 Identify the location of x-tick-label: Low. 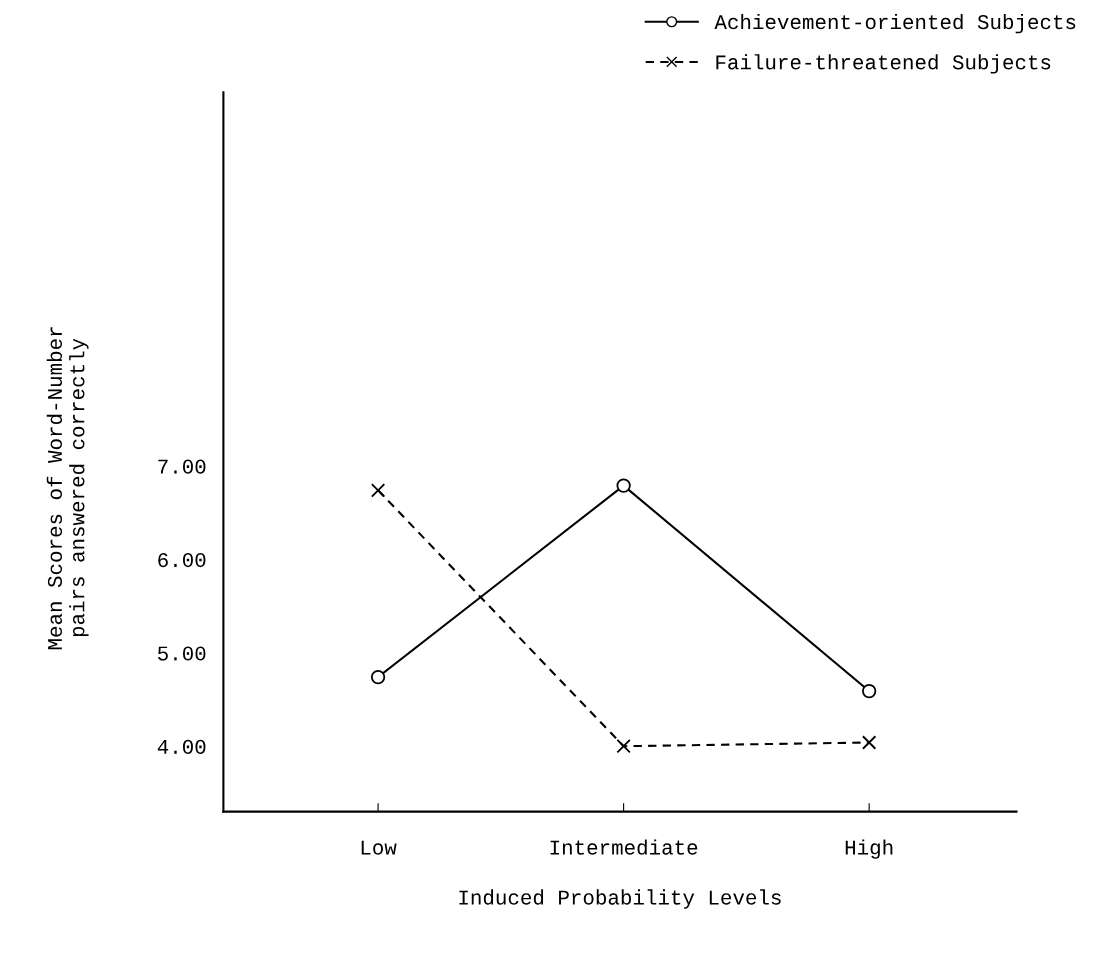
(379, 847).